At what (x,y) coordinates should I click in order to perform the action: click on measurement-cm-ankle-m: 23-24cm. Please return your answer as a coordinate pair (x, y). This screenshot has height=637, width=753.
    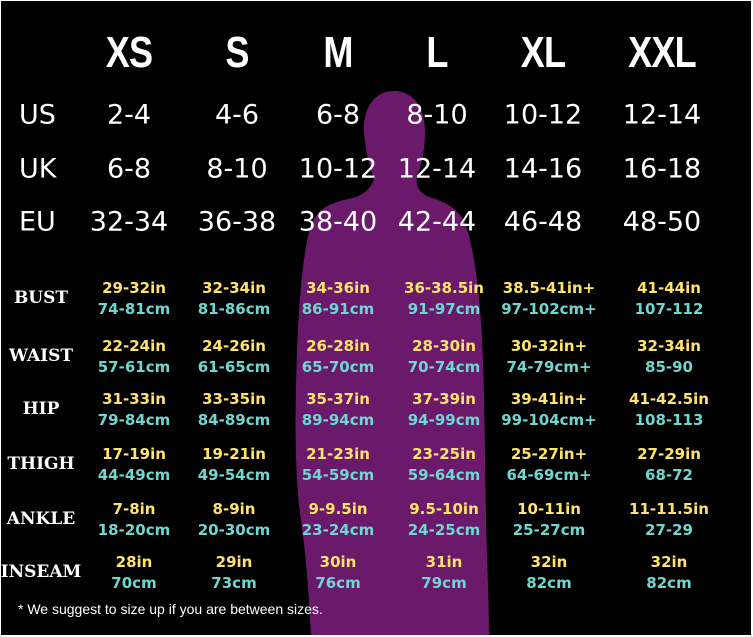
    Looking at the image, I should click on (338, 530).